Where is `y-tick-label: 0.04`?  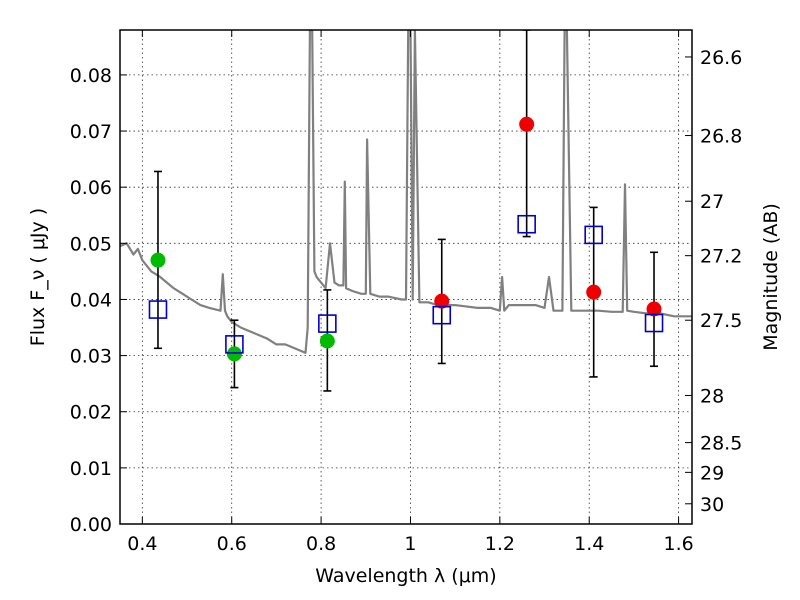
y-tick-label: 0.04 is located at coordinates (91, 300).